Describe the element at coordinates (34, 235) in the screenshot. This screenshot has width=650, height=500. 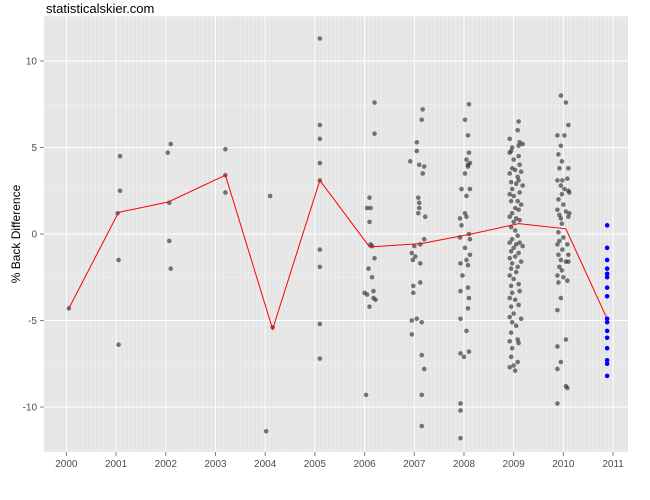
I see `y-tick-label: 0` at that location.